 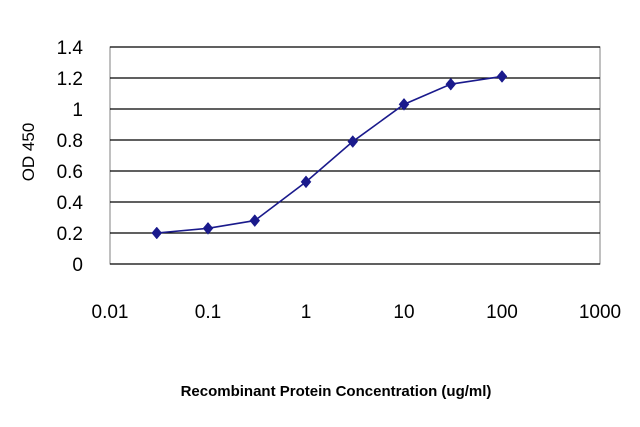 What do you see at coordinates (600, 312) in the screenshot?
I see `x-tick-label: 1000` at bounding box center [600, 312].